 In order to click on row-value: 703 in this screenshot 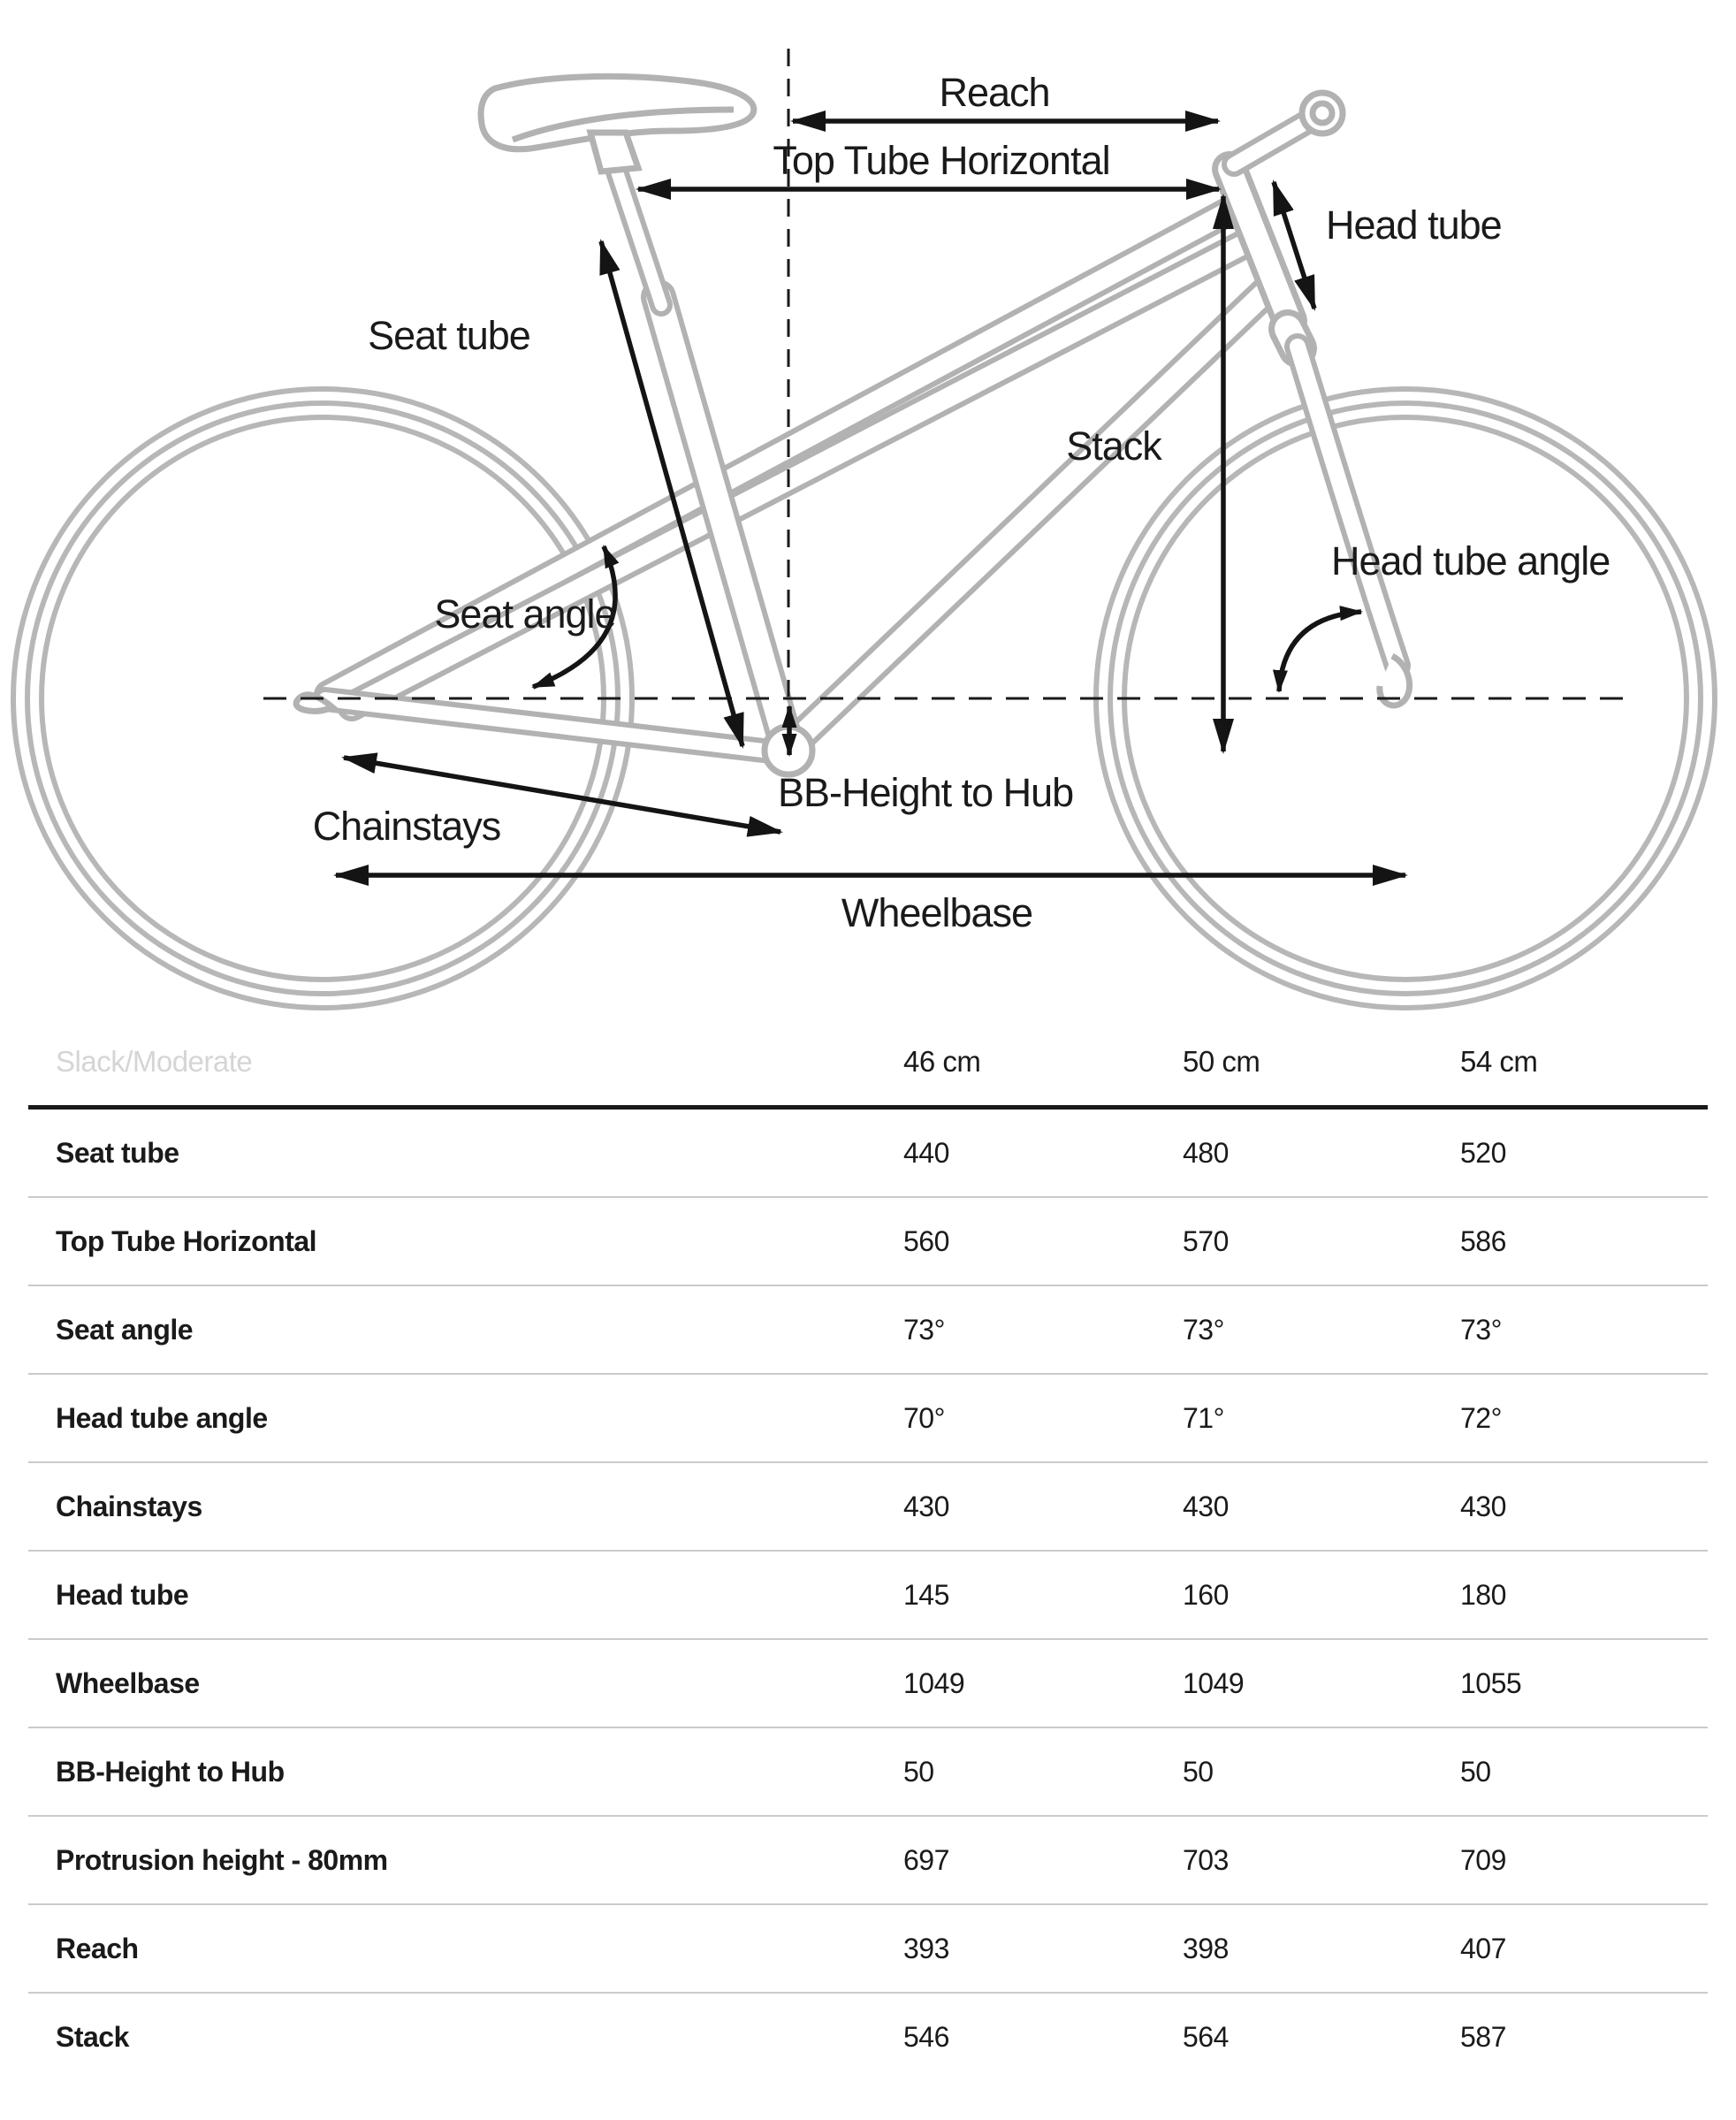, I will do `click(1206, 1859)`.